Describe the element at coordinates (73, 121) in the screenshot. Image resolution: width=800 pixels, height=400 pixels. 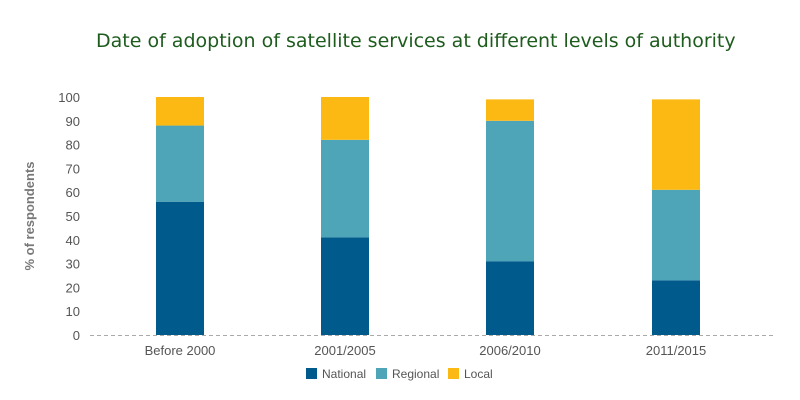
I see `y-tick-label: 90` at that location.